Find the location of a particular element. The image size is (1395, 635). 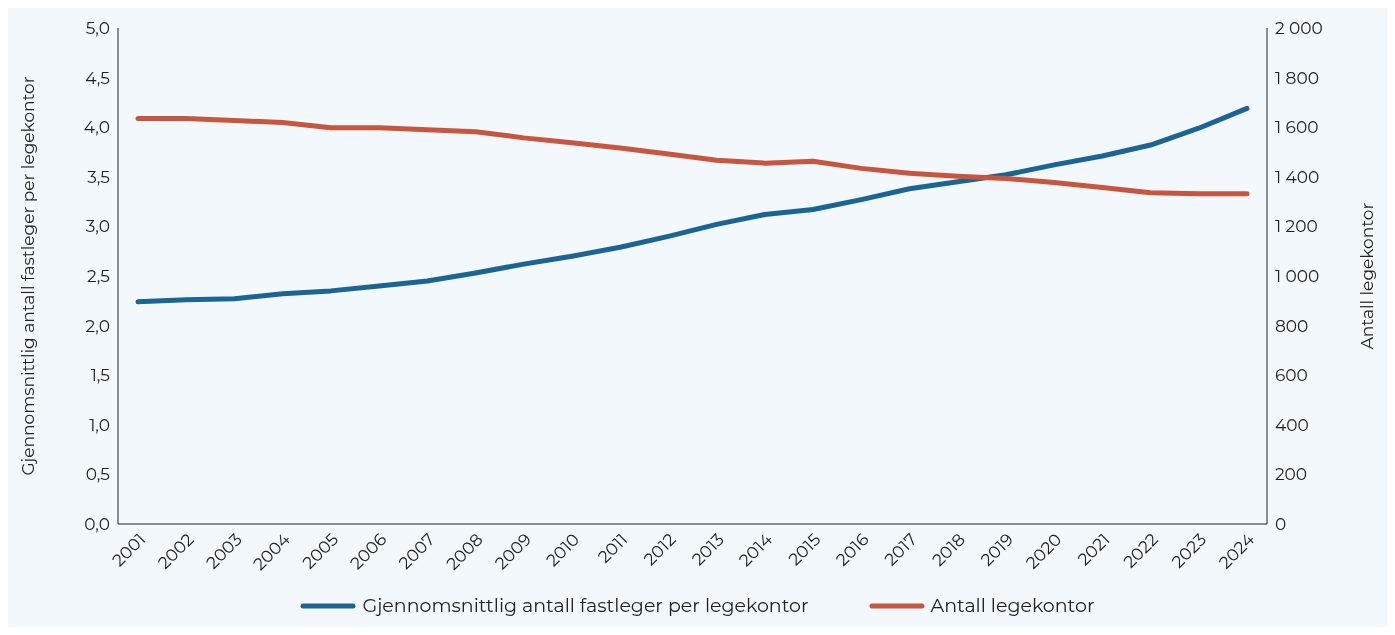

y-tick-label: 4,0 is located at coordinates (96, 127).